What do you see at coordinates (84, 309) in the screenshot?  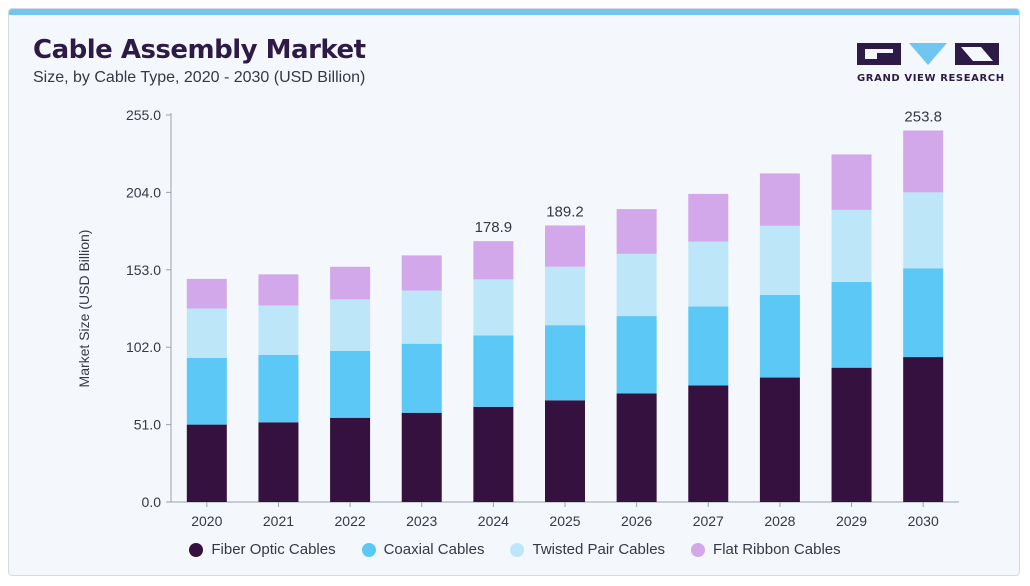 I see `y-axis-title: Market Size (USD Billion)` at bounding box center [84, 309].